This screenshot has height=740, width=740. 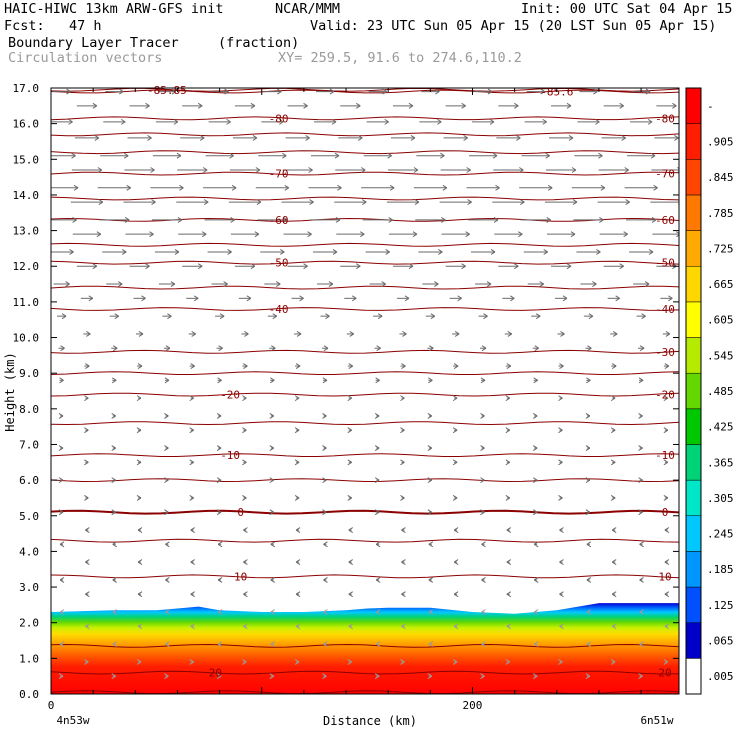 I want to click on title-left: HAIC-HIWC 13km ARW-GFS init, so click(x=114, y=9).